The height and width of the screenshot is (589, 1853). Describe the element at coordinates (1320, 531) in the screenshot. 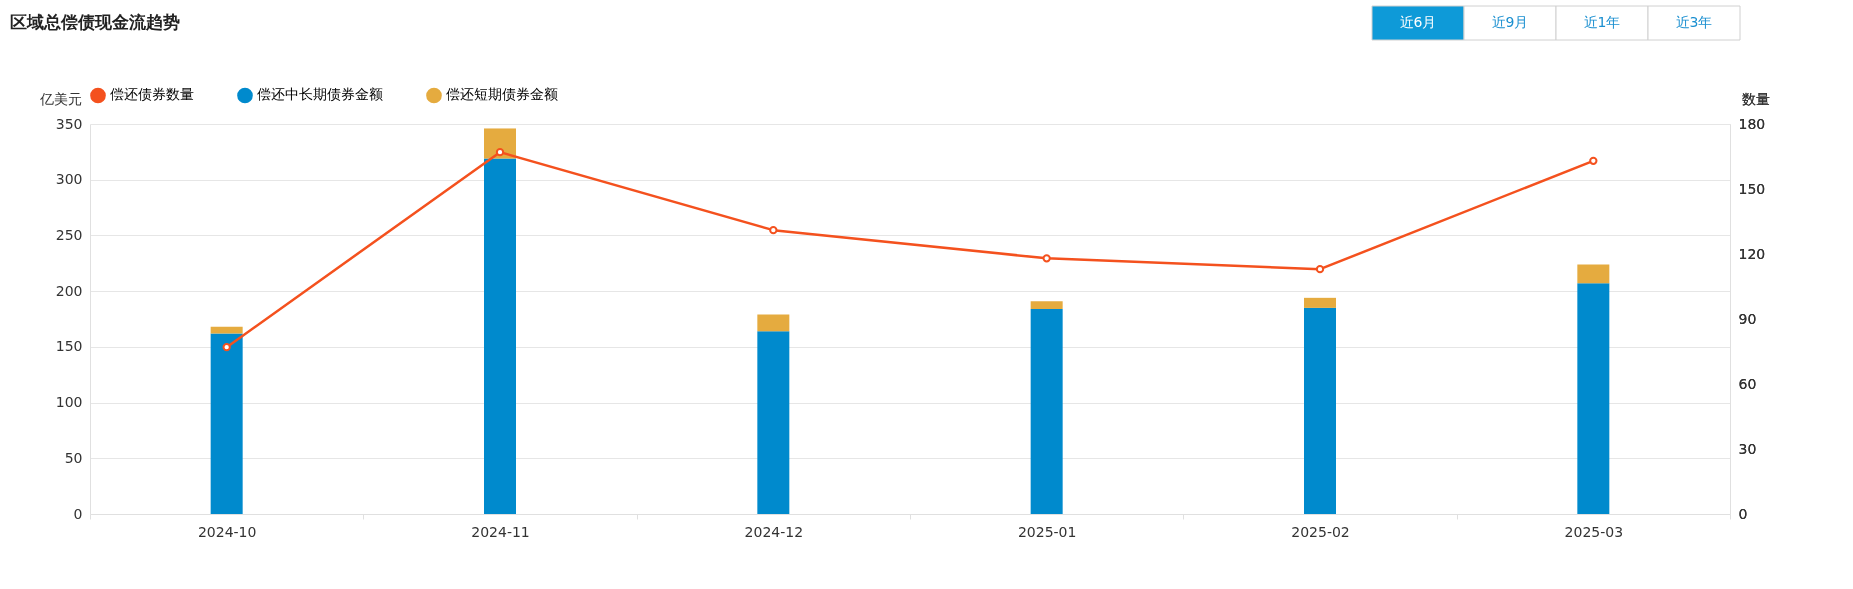

I see `x-tick-label: 2025-02` at that location.